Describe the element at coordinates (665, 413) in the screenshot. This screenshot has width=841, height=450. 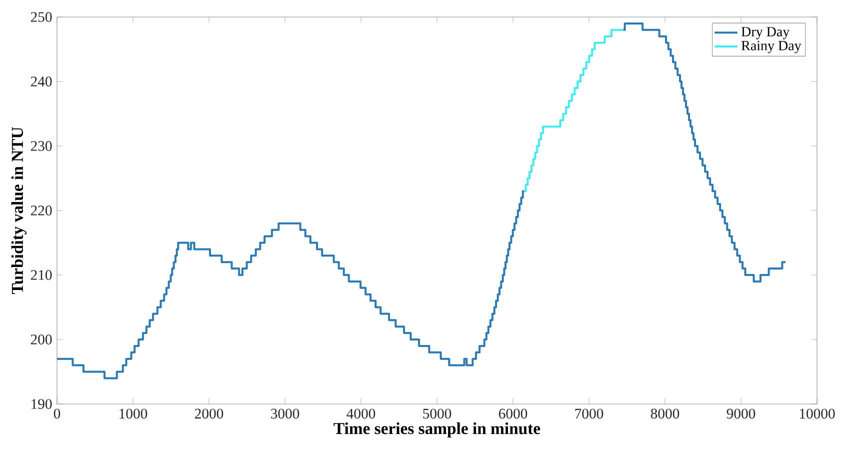
I see `x-tick-label: 8000` at that location.